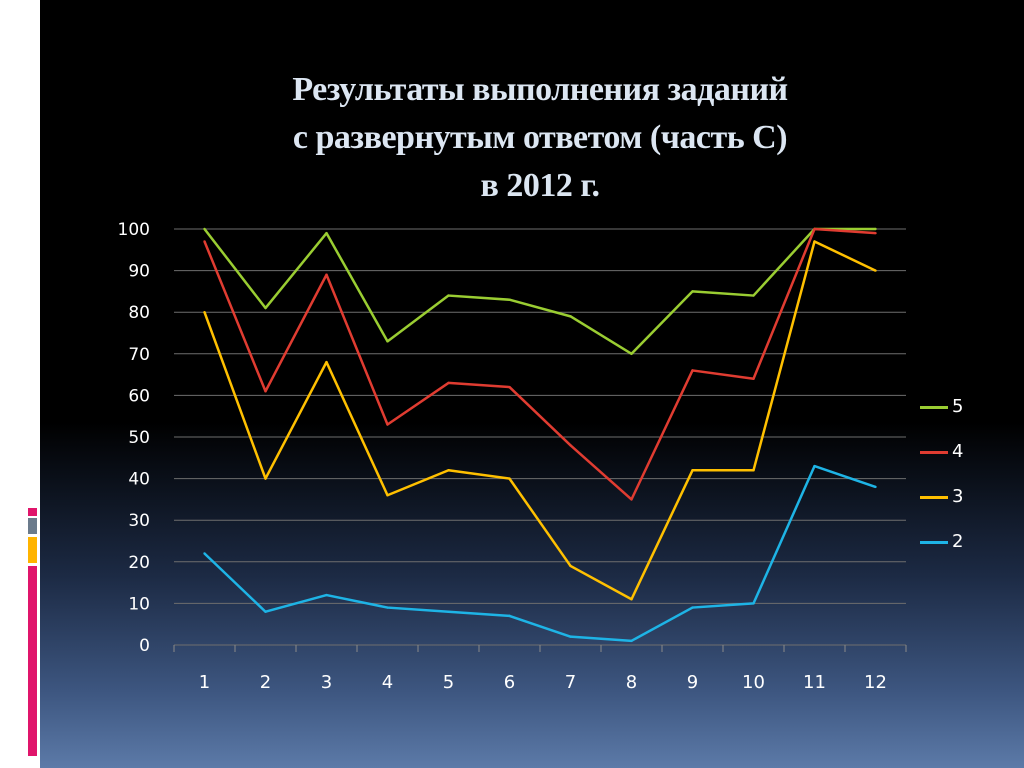 This screenshot has height=768, width=1024. What do you see at coordinates (134, 230) in the screenshot?
I see `y-tick-label: 100` at bounding box center [134, 230].